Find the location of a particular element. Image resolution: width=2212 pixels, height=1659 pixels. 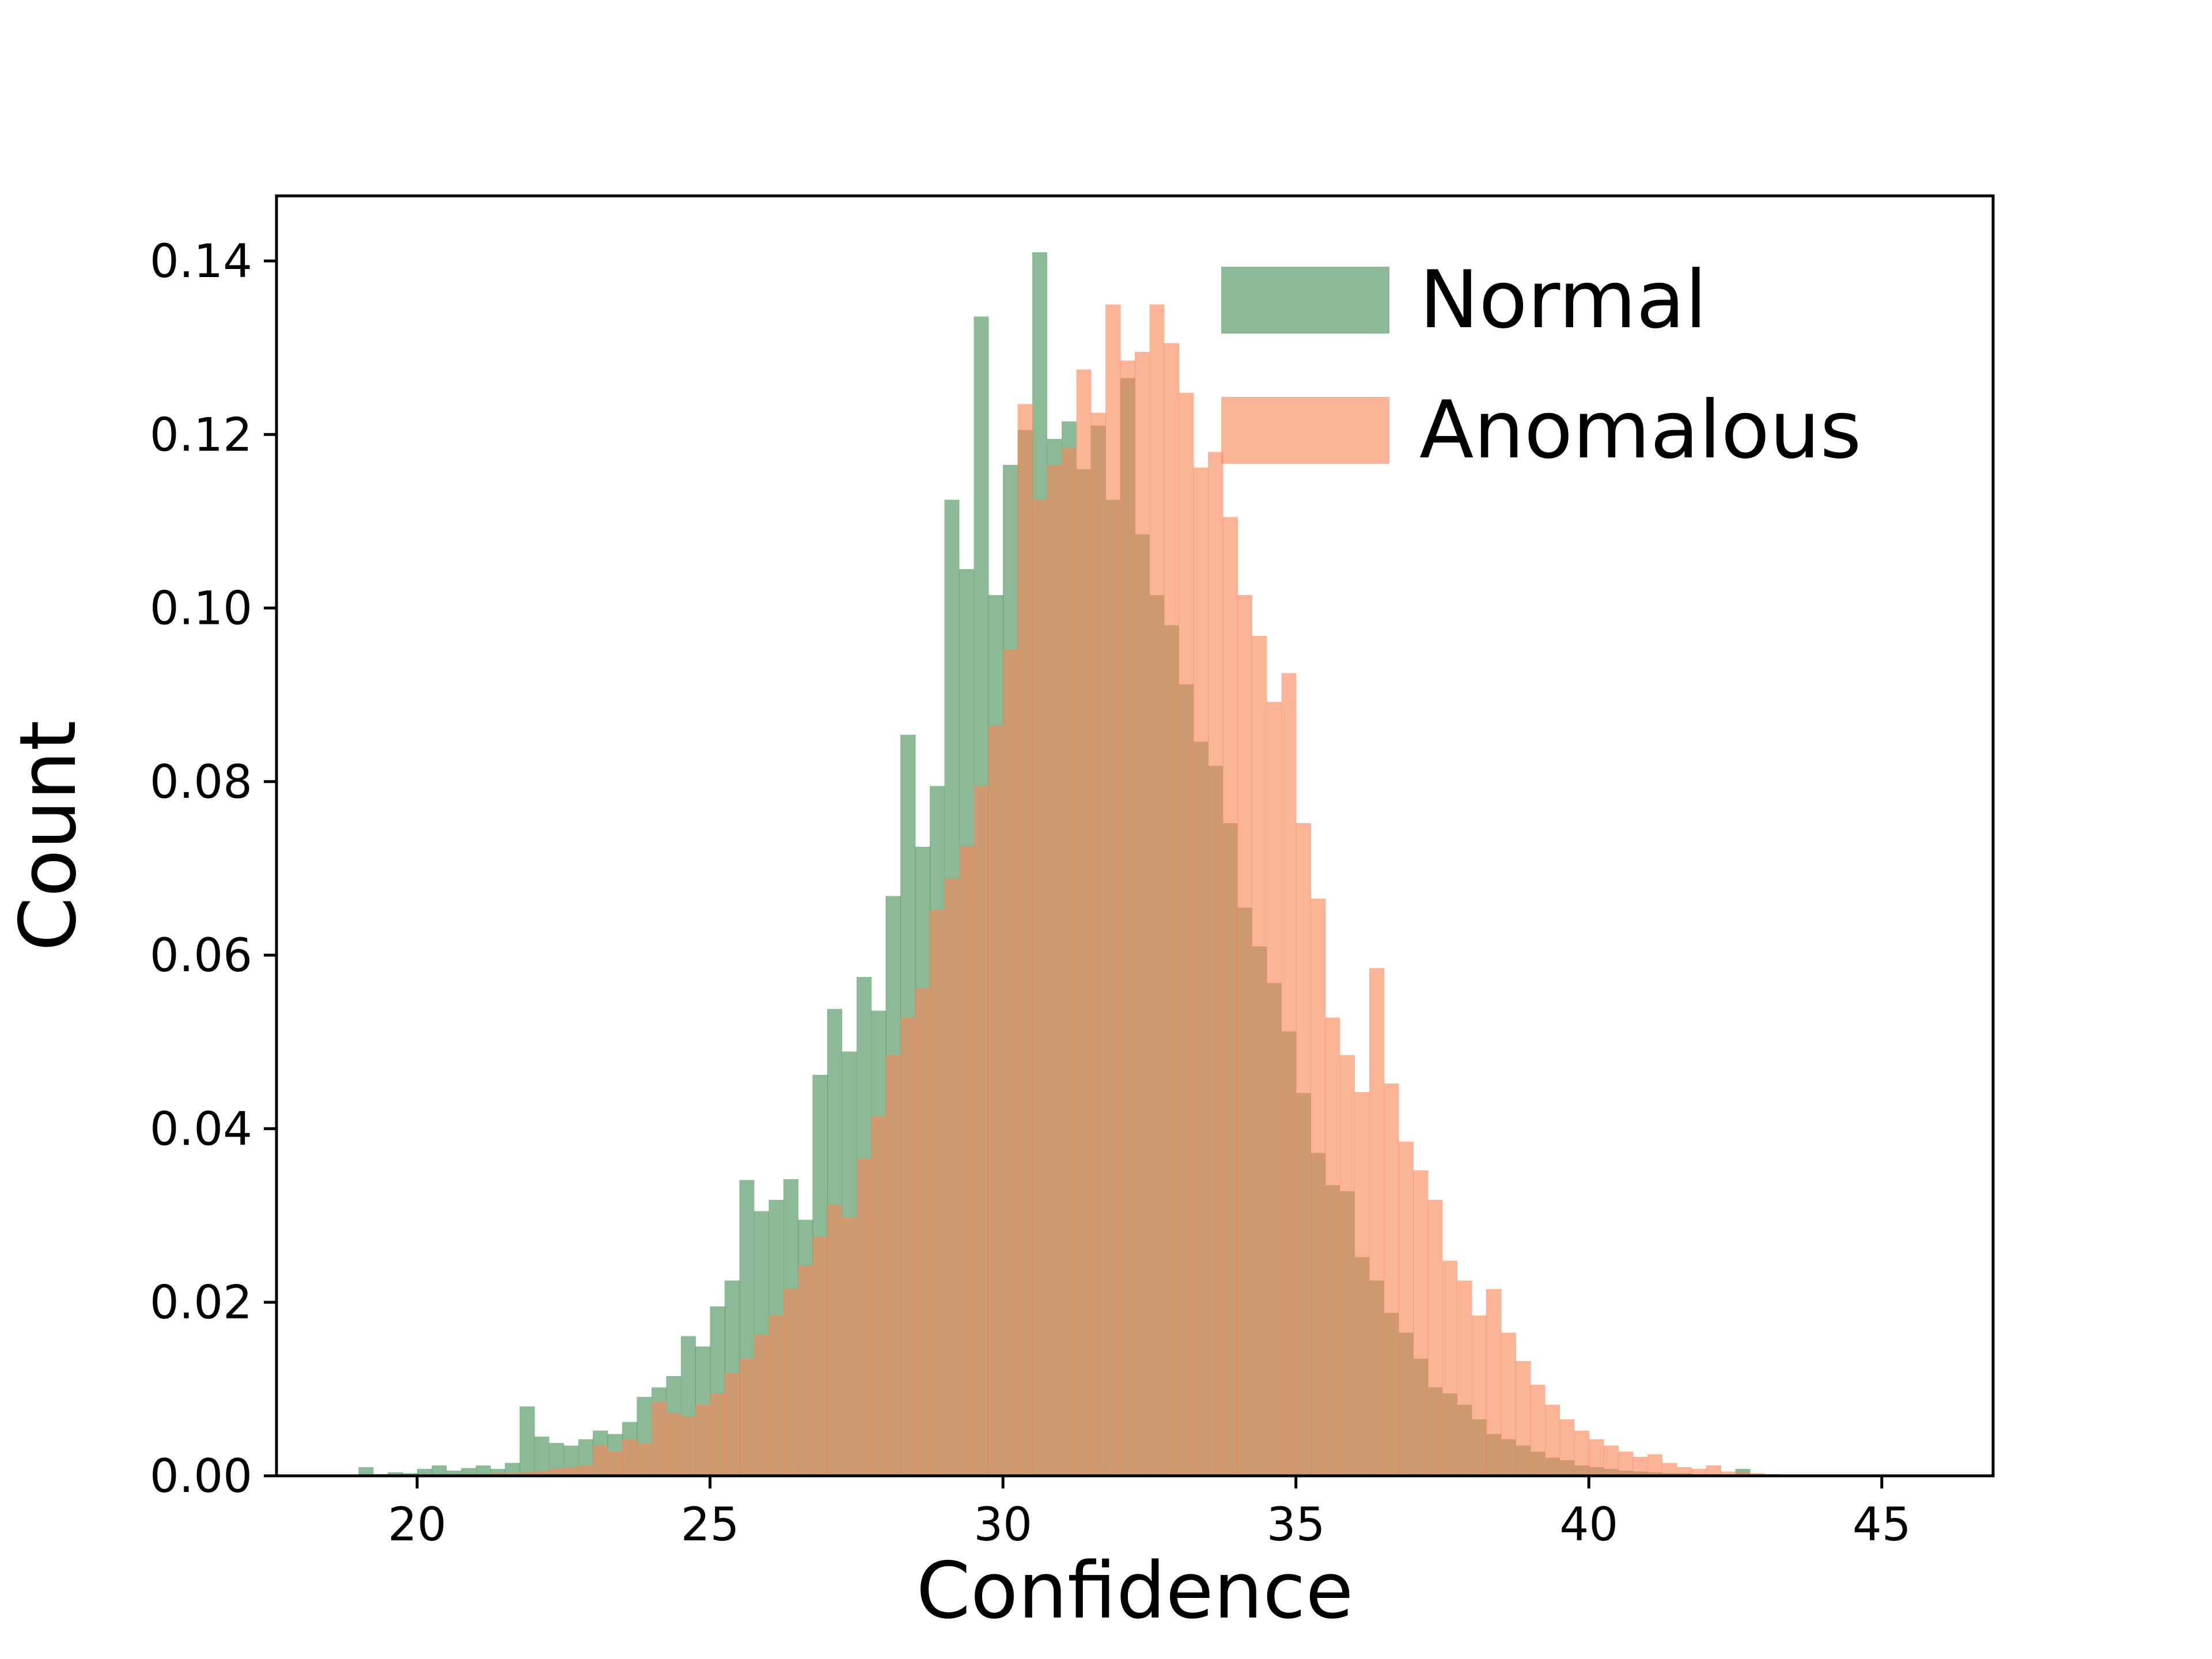

x-axis: 20 25 30 35 40 45 is located at coordinates (1149, 1513).